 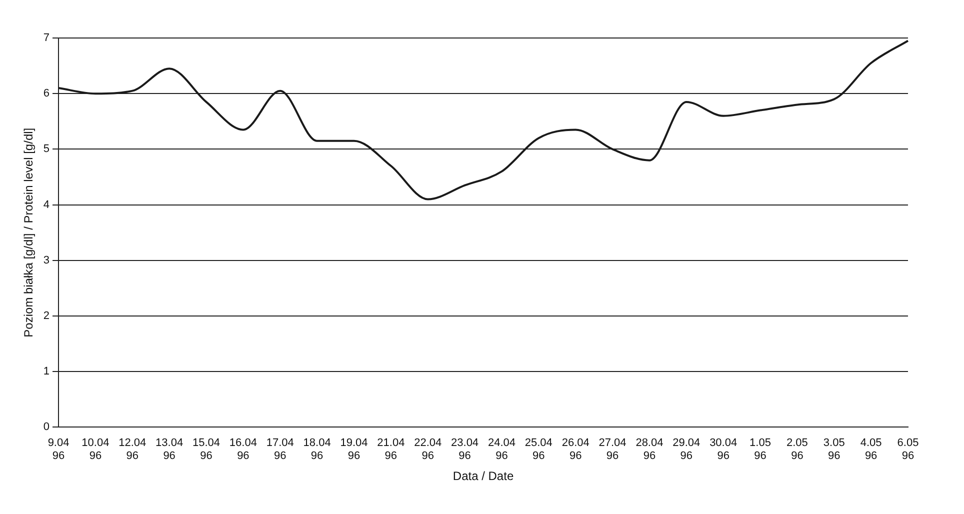 I want to click on y-tick-label: 2, so click(x=46, y=316).